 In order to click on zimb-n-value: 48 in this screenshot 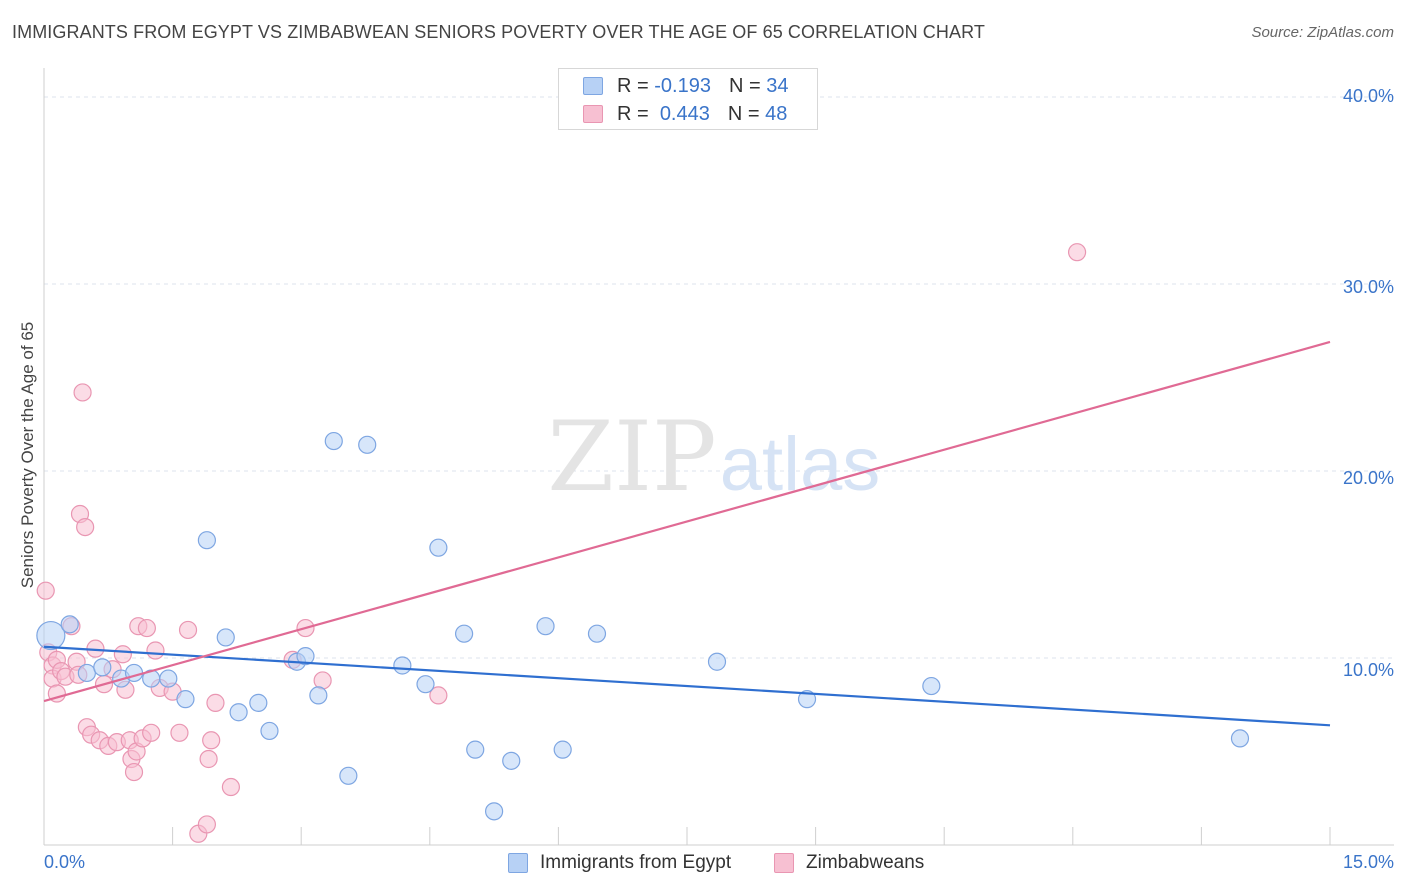, I will do `click(776, 113)`.